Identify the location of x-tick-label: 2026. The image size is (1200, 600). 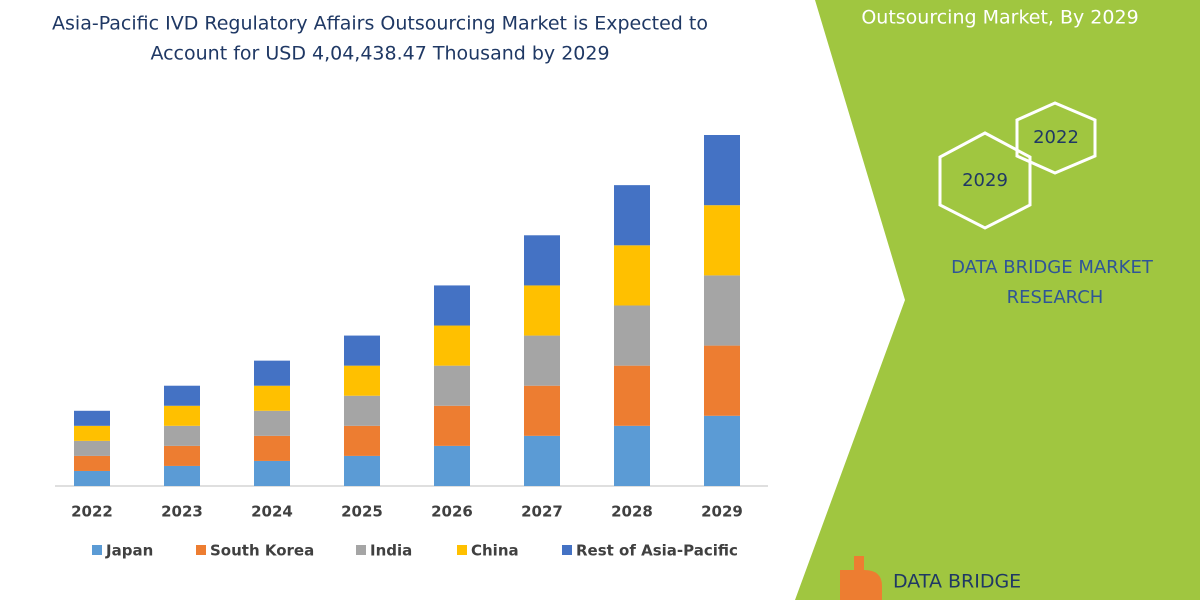
(452, 512).